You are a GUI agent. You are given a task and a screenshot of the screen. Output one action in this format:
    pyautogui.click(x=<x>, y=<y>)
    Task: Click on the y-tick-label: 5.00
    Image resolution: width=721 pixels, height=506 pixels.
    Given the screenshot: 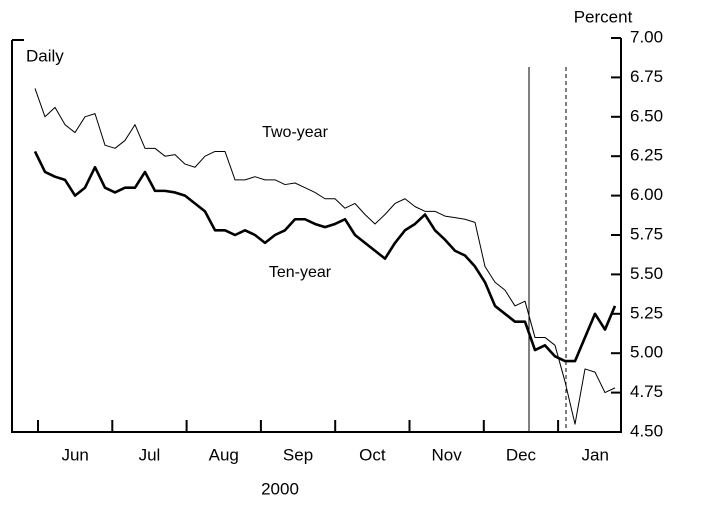 What is the action you would take?
    pyautogui.click(x=646, y=352)
    